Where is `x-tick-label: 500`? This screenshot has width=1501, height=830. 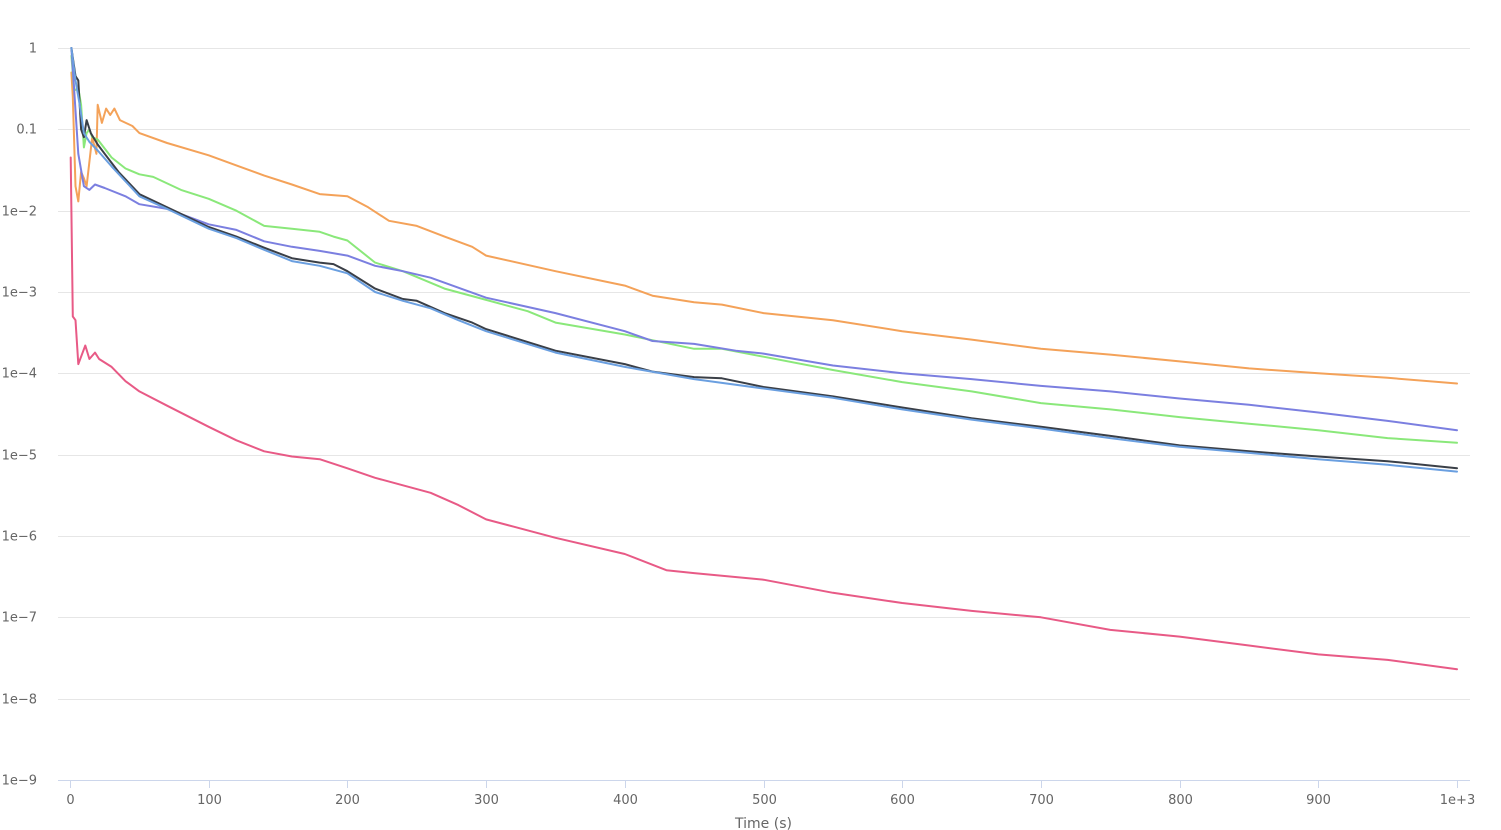 x-tick-label: 500 is located at coordinates (764, 800).